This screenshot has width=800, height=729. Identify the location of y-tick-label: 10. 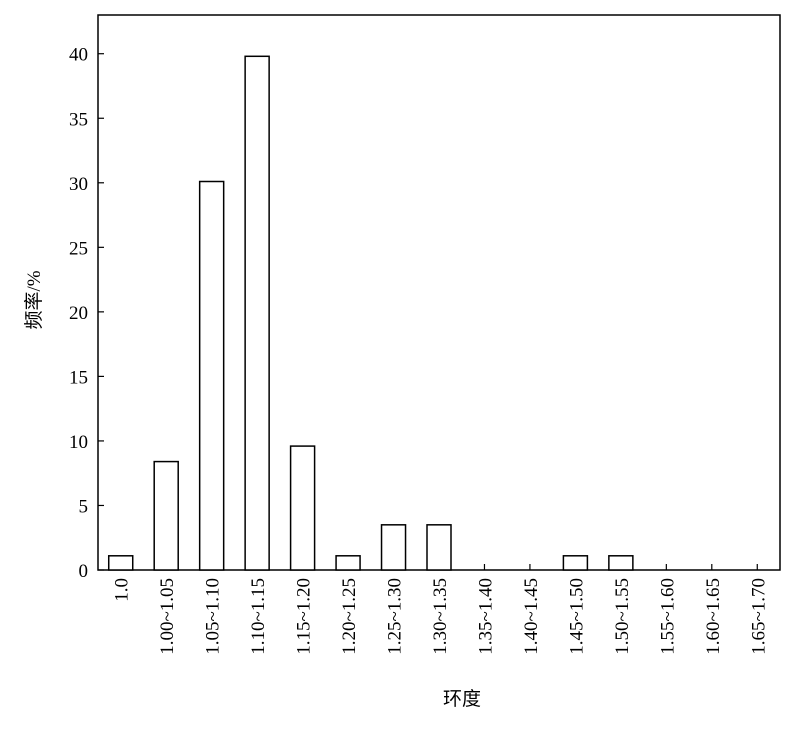
(78, 442).